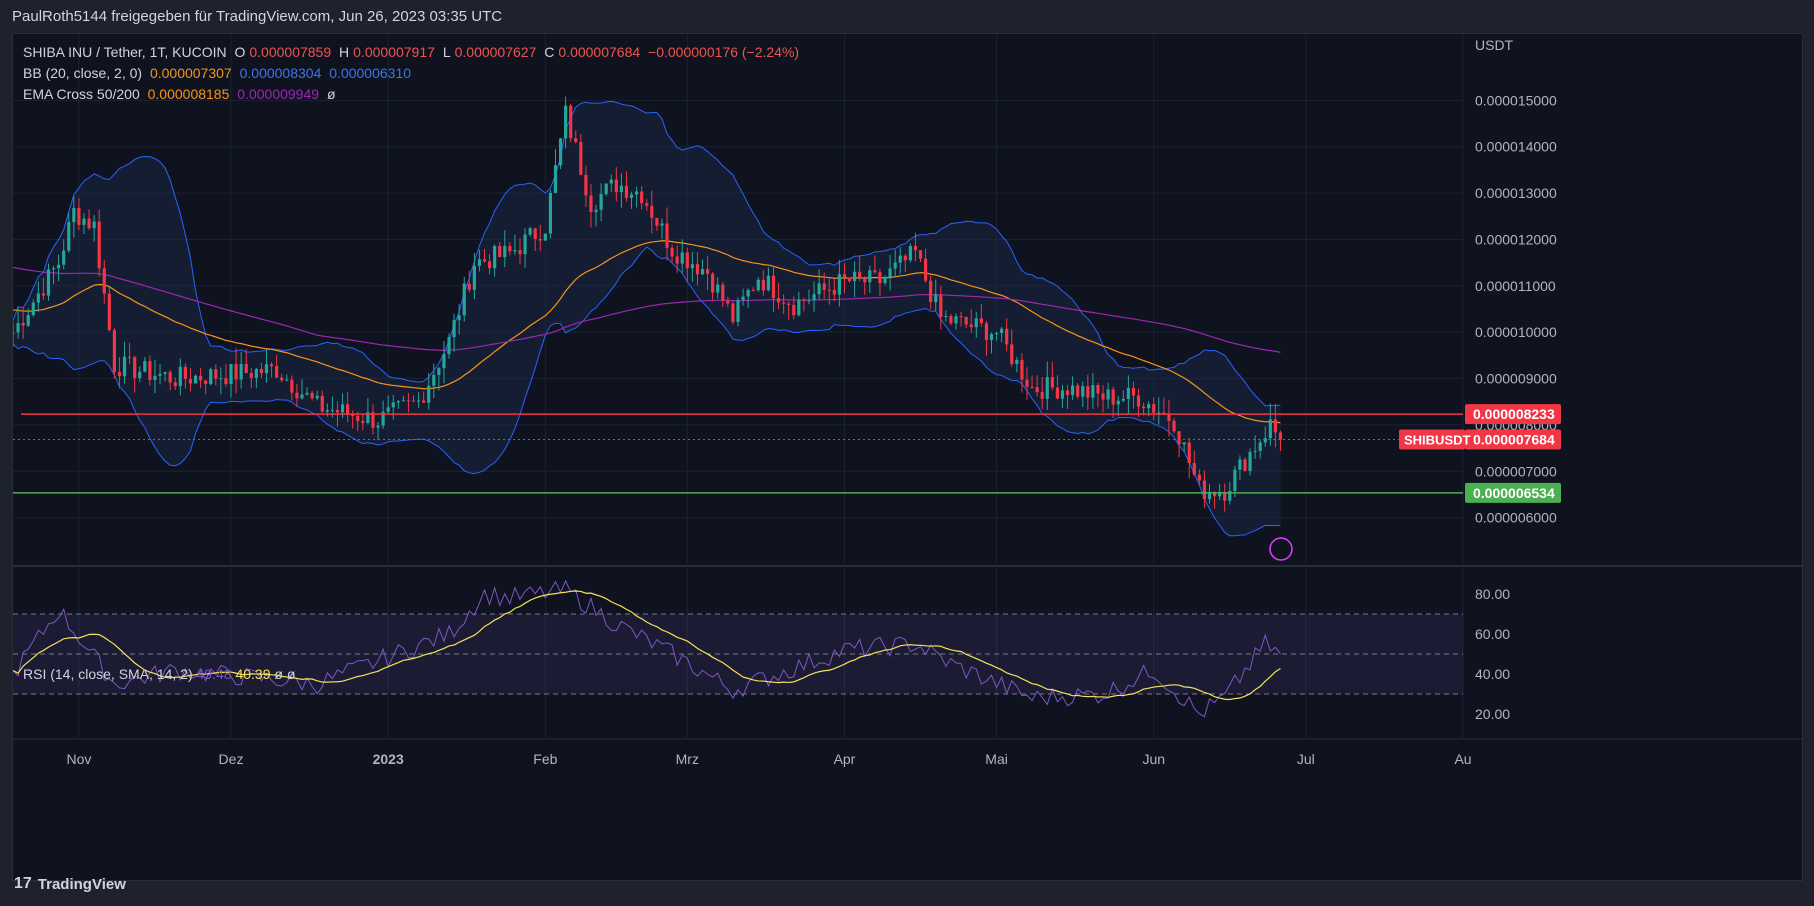 Image resolution: width=1814 pixels, height=906 pixels. What do you see at coordinates (687, 759) in the screenshot?
I see `time-tick-label: Mrz` at bounding box center [687, 759].